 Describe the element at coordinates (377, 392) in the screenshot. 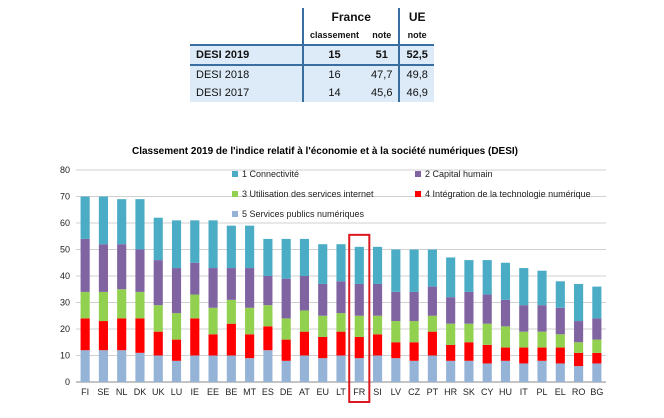

I see `x-tick-label: SI` at that location.